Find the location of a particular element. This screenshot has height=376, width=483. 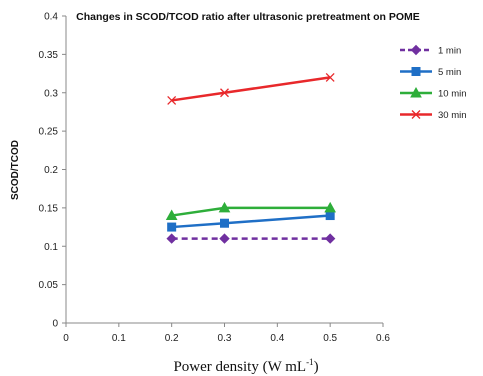

x-tick-label: 0.6 is located at coordinates (383, 338).